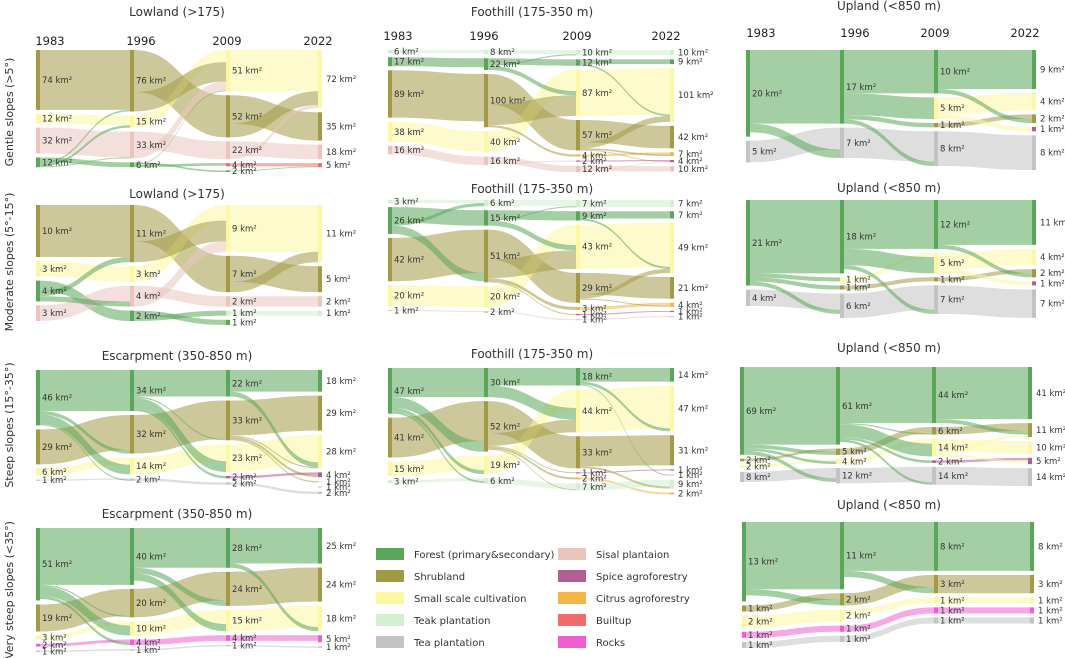 The image size is (1065, 658). I want to click on value-label: 20 km², so click(409, 297).